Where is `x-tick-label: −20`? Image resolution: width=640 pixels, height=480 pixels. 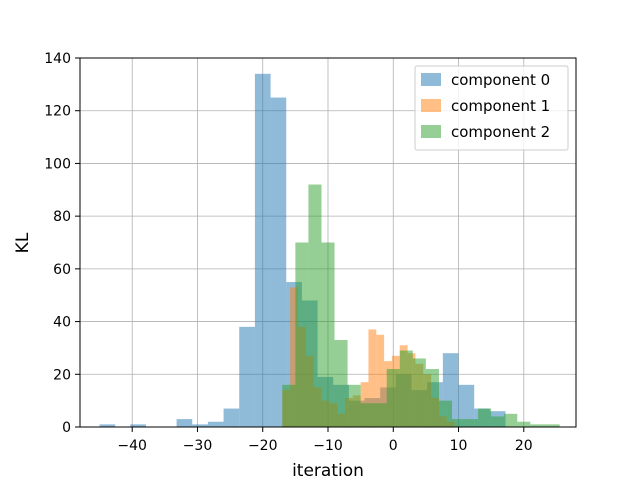 x-tick-label: −20 is located at coordinates (263, 446).